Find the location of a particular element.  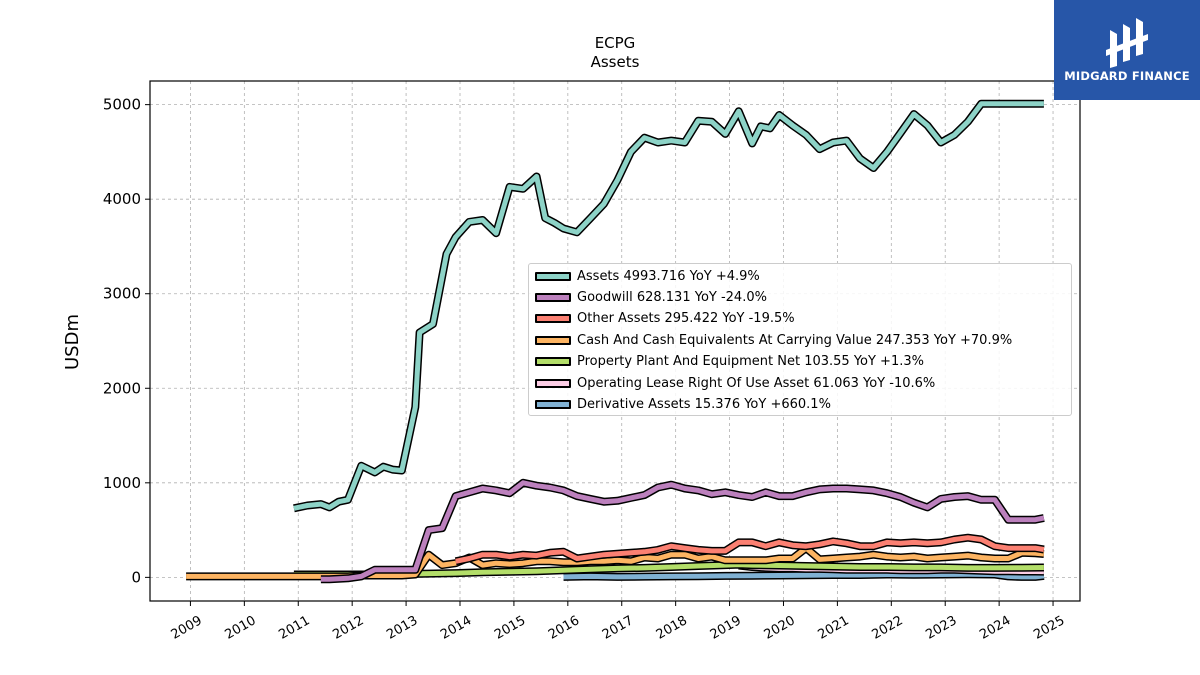

legend-item: Goodwill 628.131 YoY -24.0% is located at coordinates (651, 297).